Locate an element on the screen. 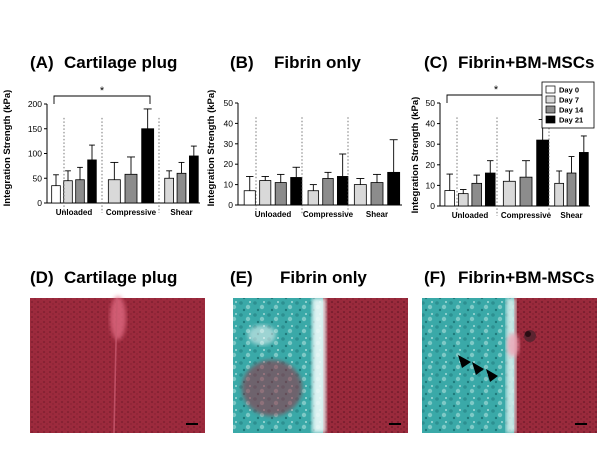  panel-f-title: Fibrin+BM-MSCs is located at coordinates (526, 277).